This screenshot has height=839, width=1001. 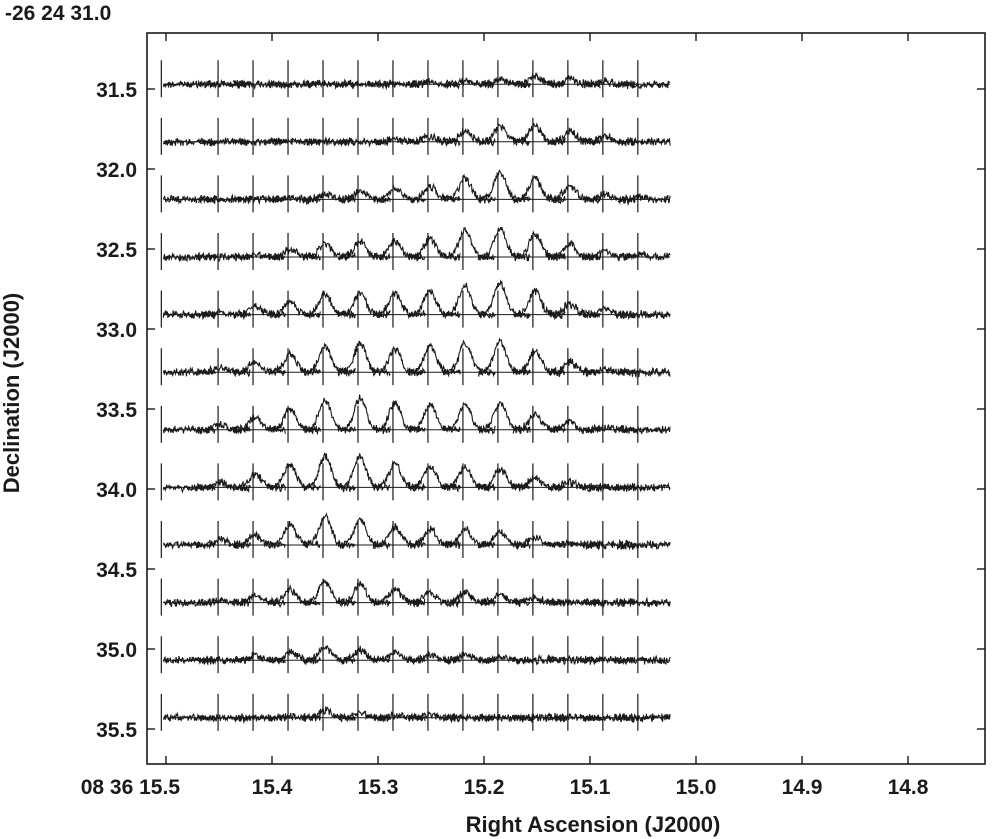 What do you see at coordinates (908, 787) in the screenshot?
I see `x-tick-label: 14.8` at bounding box center [908, 787].